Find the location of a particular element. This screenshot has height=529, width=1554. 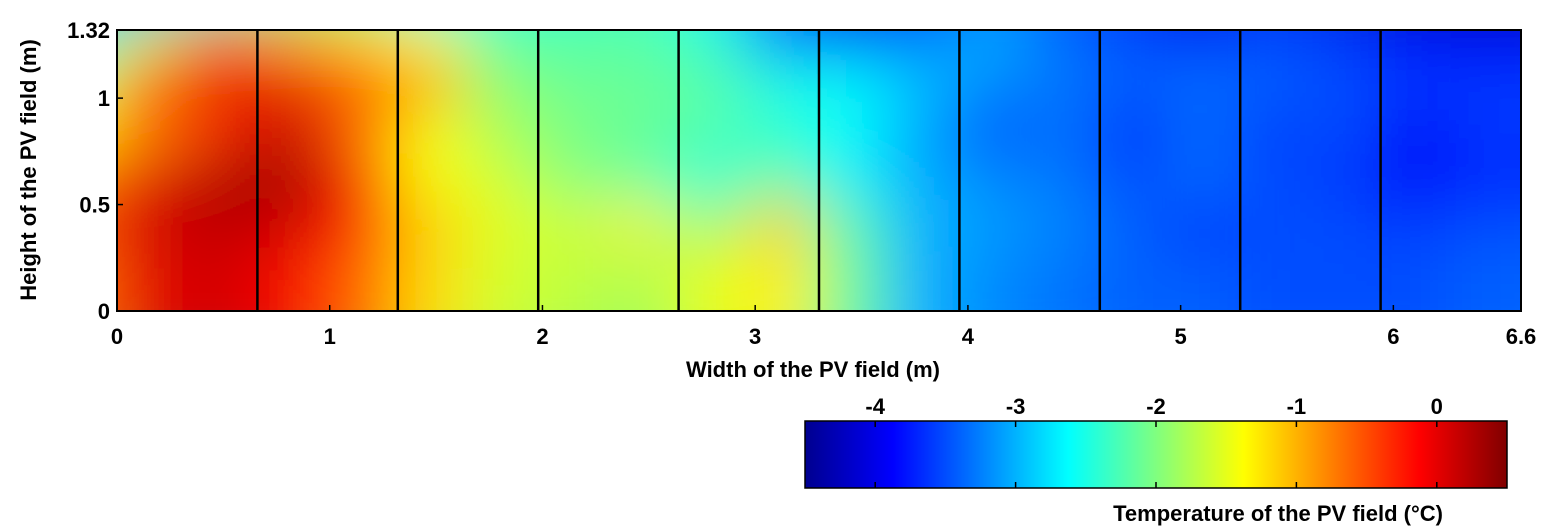

x-tick-label: 6 is located at coordinates (1393, 336).